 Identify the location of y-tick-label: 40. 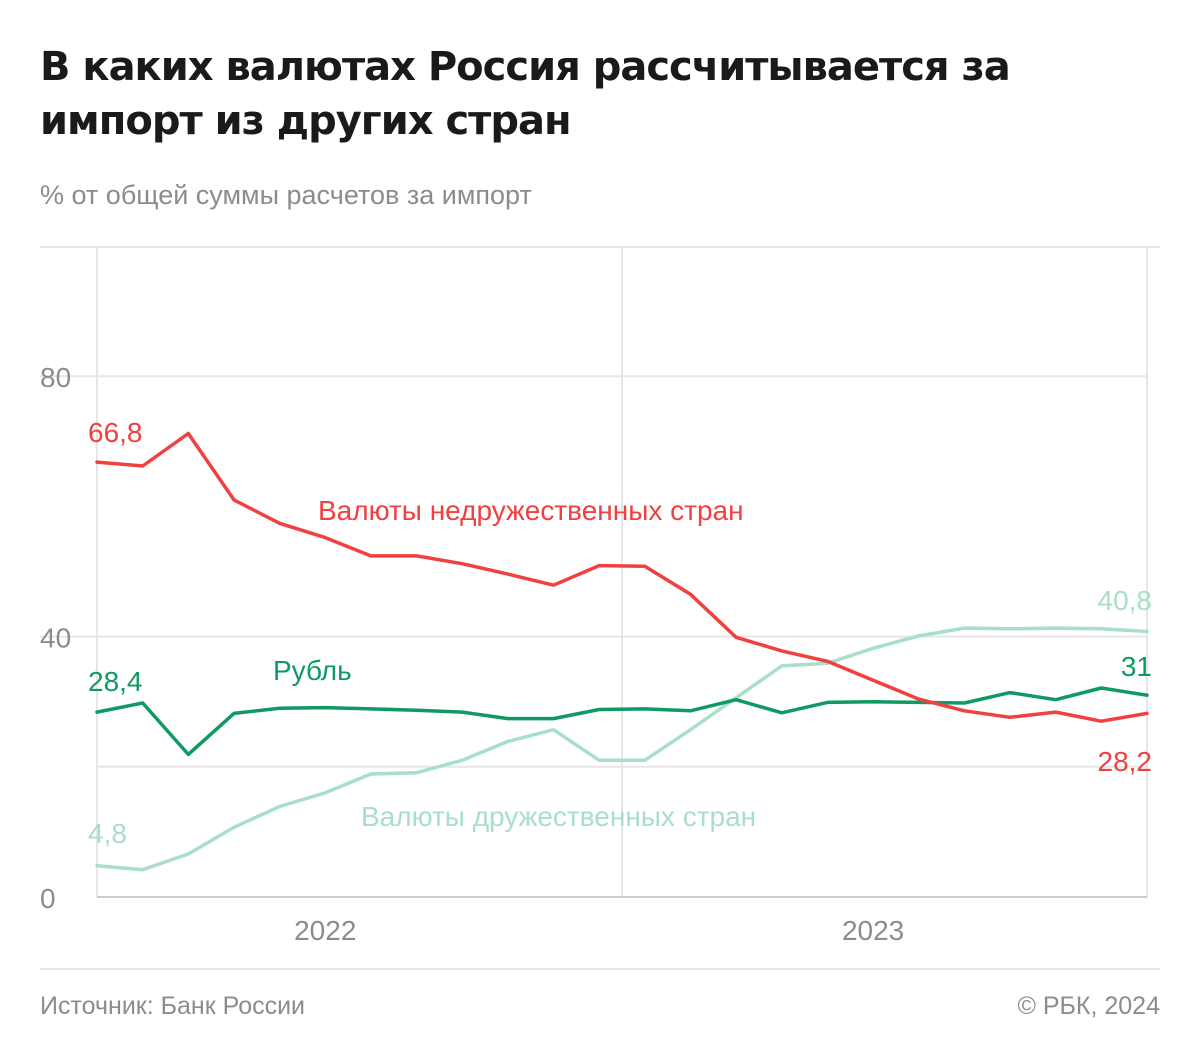
(55, 638).